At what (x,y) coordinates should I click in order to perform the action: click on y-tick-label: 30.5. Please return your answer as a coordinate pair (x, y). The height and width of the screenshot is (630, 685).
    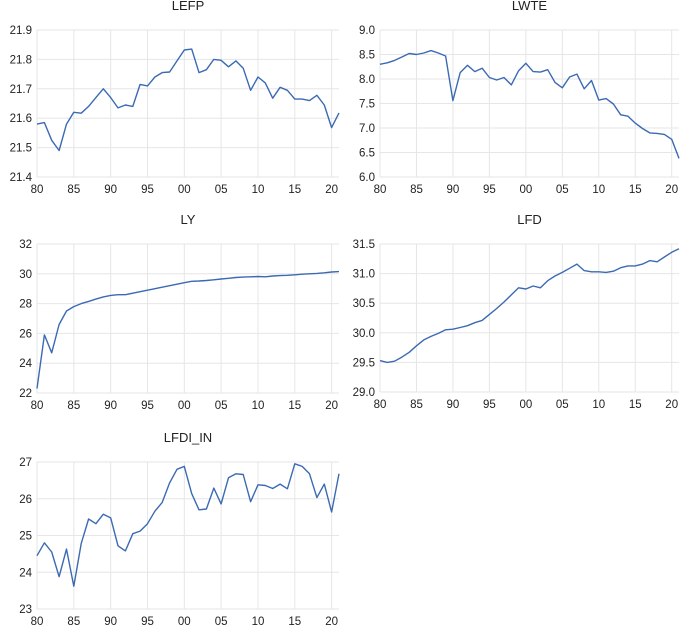
    Looking at the image, I should click on (364, 304).